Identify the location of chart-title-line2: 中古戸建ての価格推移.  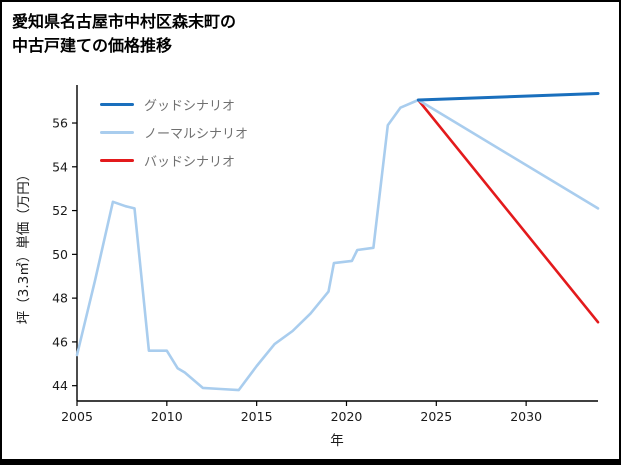
(92, 45).